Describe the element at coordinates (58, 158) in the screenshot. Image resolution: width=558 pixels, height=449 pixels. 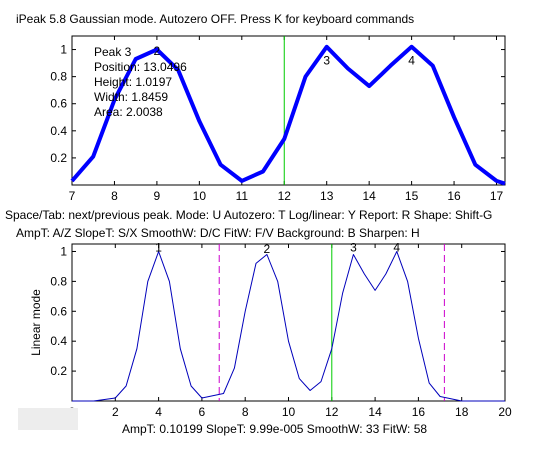
I see `top-ytick-label: 0.2` at that location.